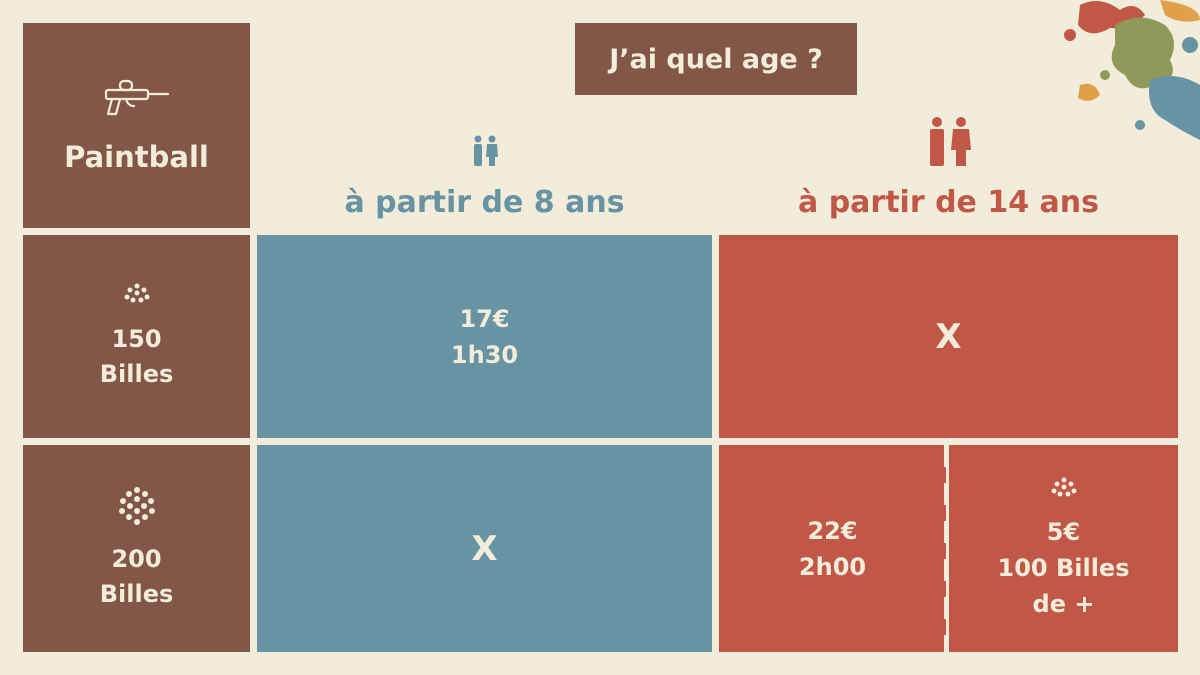 The width and height of the screenshot is (1200, 675). What do you see at coordinates (948, 202) in the screenshot?
I see `age-14-label: à partir de 14 ans` at bounding box center [948, 202].